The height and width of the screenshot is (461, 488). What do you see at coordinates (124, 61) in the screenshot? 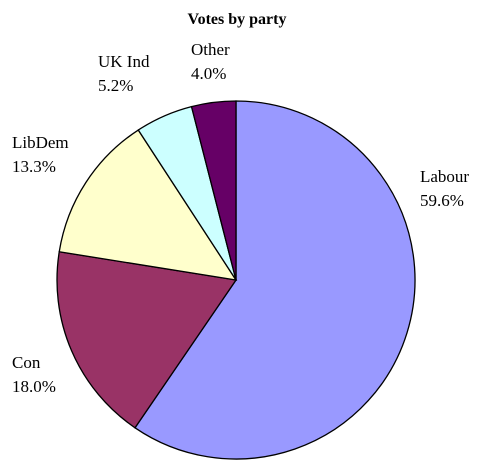
I see `slice-name-label: UK Ind` at bounding box center [124, 61].